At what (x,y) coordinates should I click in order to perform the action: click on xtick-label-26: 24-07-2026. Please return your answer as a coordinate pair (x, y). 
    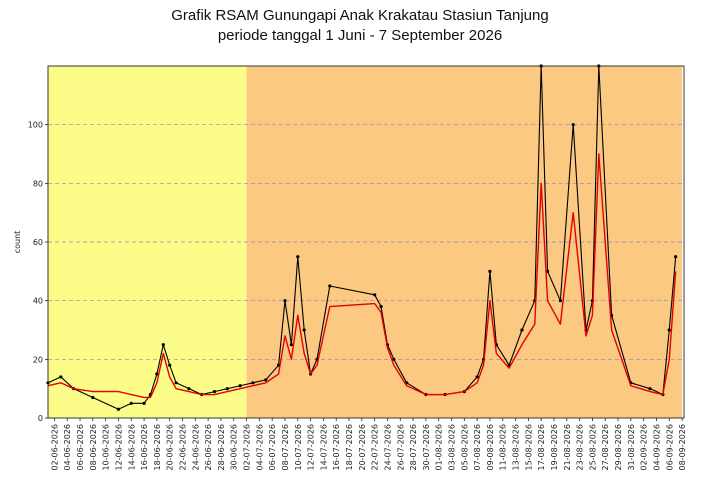
    Looking at the image, I should click on (387, 447).